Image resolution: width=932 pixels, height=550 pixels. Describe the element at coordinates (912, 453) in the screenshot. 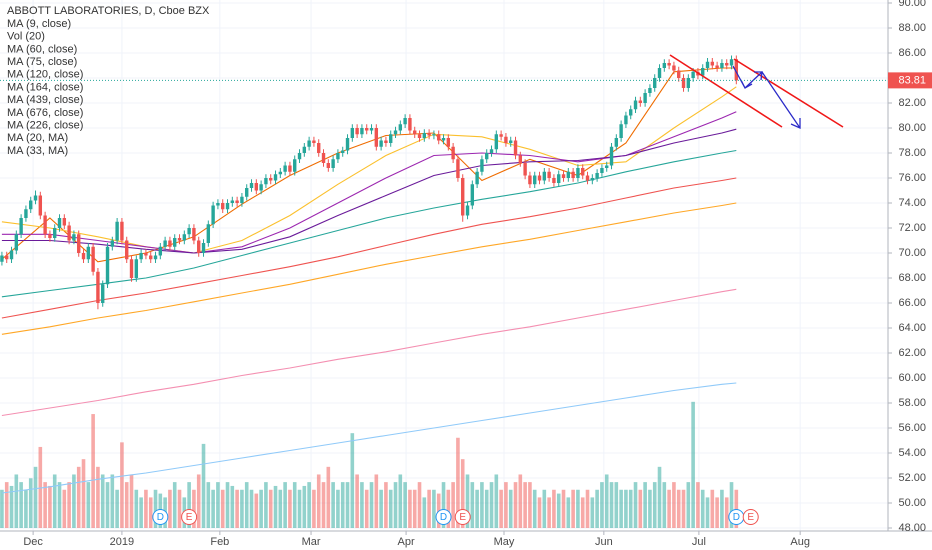

I see `y-tick-label: 54.00` at that location.